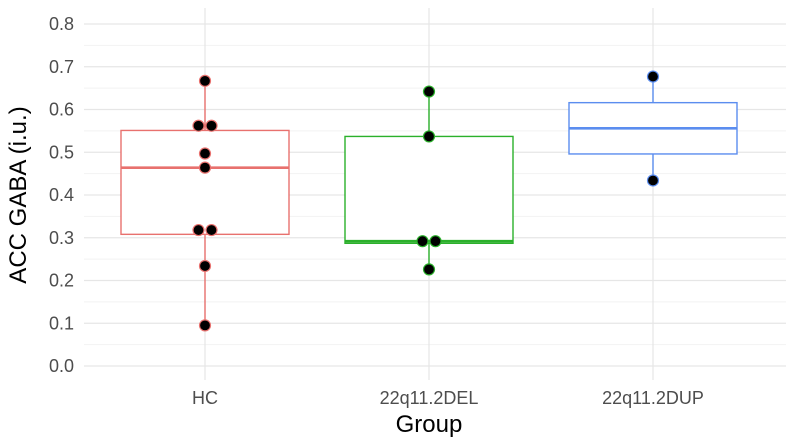  Describe the element at coordinates (429, 398) in the screenshot. I see `x-tick-label: 22q11.2DEL` at that location.